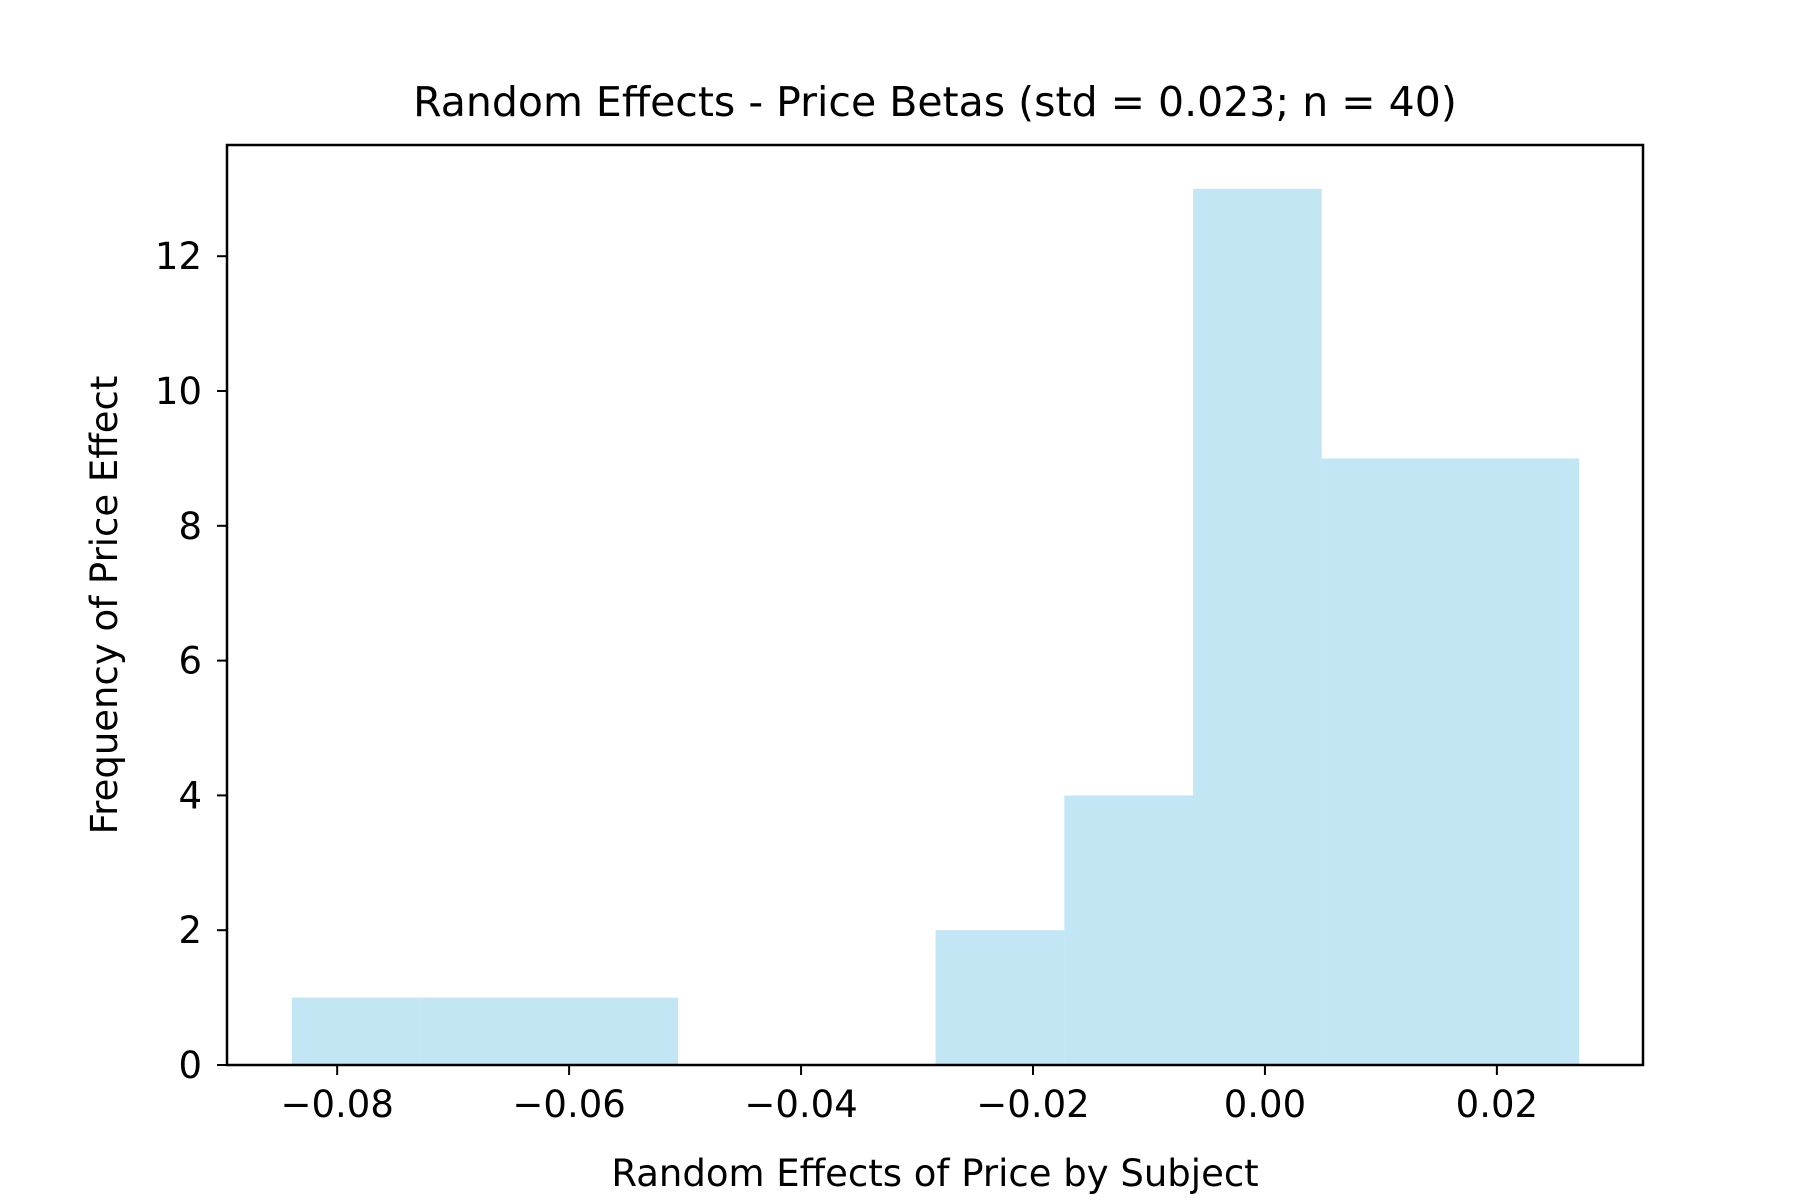 This screenshot has height=1200, width=1800. I want to click on y-tick-label: 12, so click(178, 256).